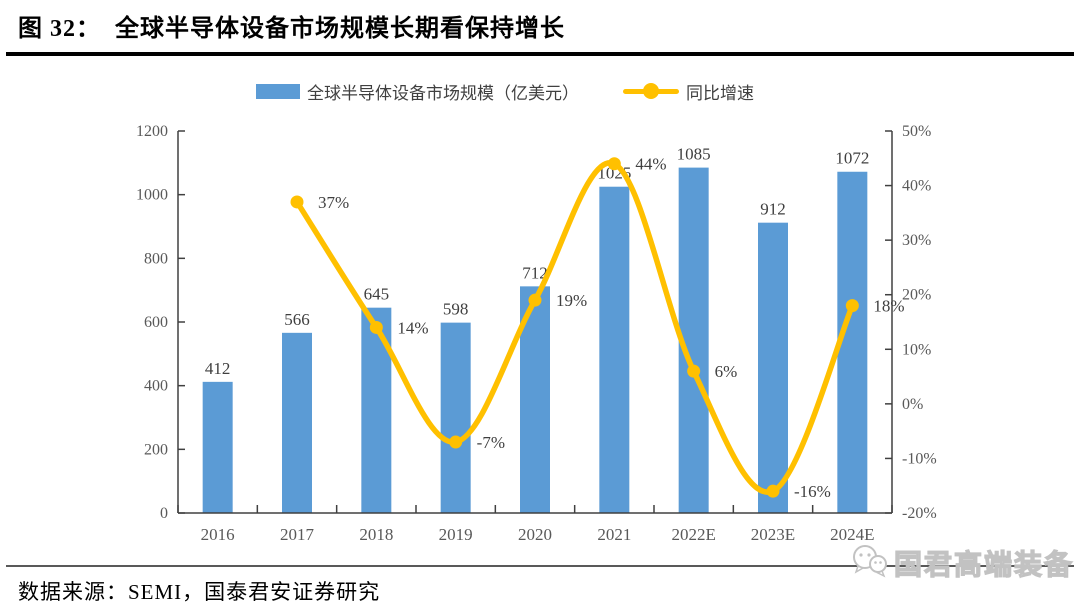  Describe the element at coordinates (218, 534) in the screenshot. I see `x-axis-label-2016: 2016` at that location.